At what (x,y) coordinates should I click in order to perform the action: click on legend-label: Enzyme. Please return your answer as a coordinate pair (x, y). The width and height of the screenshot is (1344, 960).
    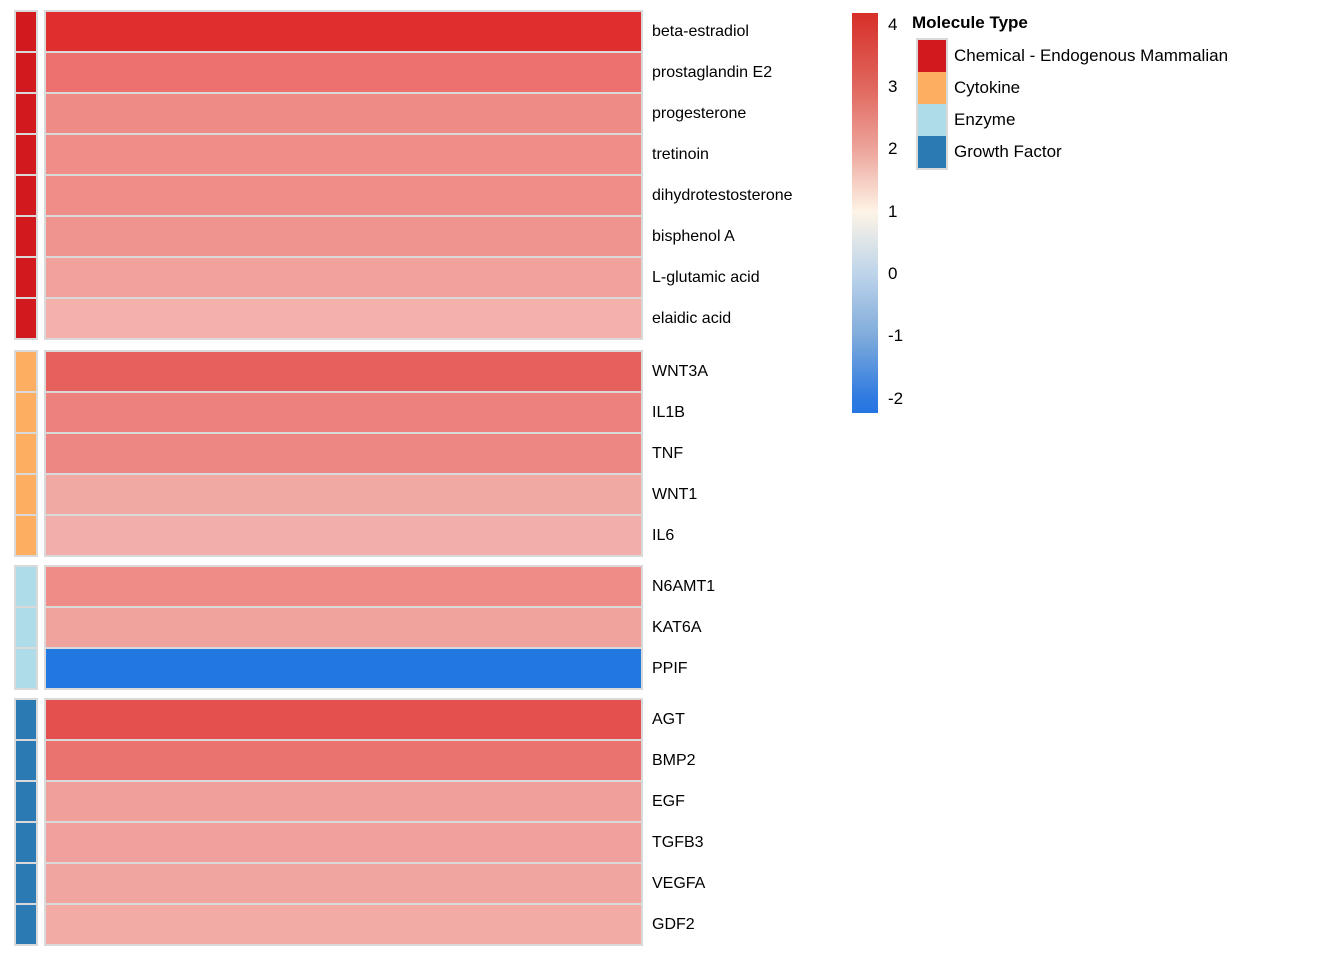
    Looking at the image, I should click on (985, 119).